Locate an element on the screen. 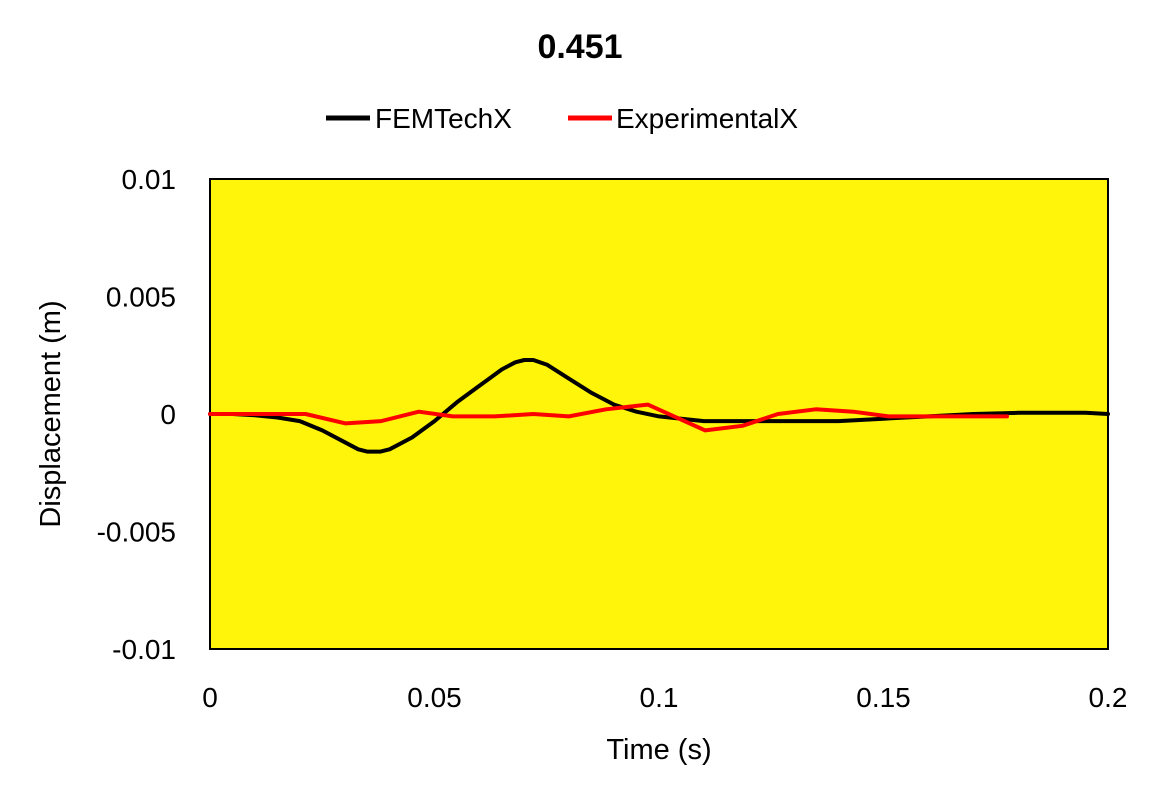 This screenshot has width=1156, height=804. y-tick-label: 0.005 is located at coordinates (141, 297).